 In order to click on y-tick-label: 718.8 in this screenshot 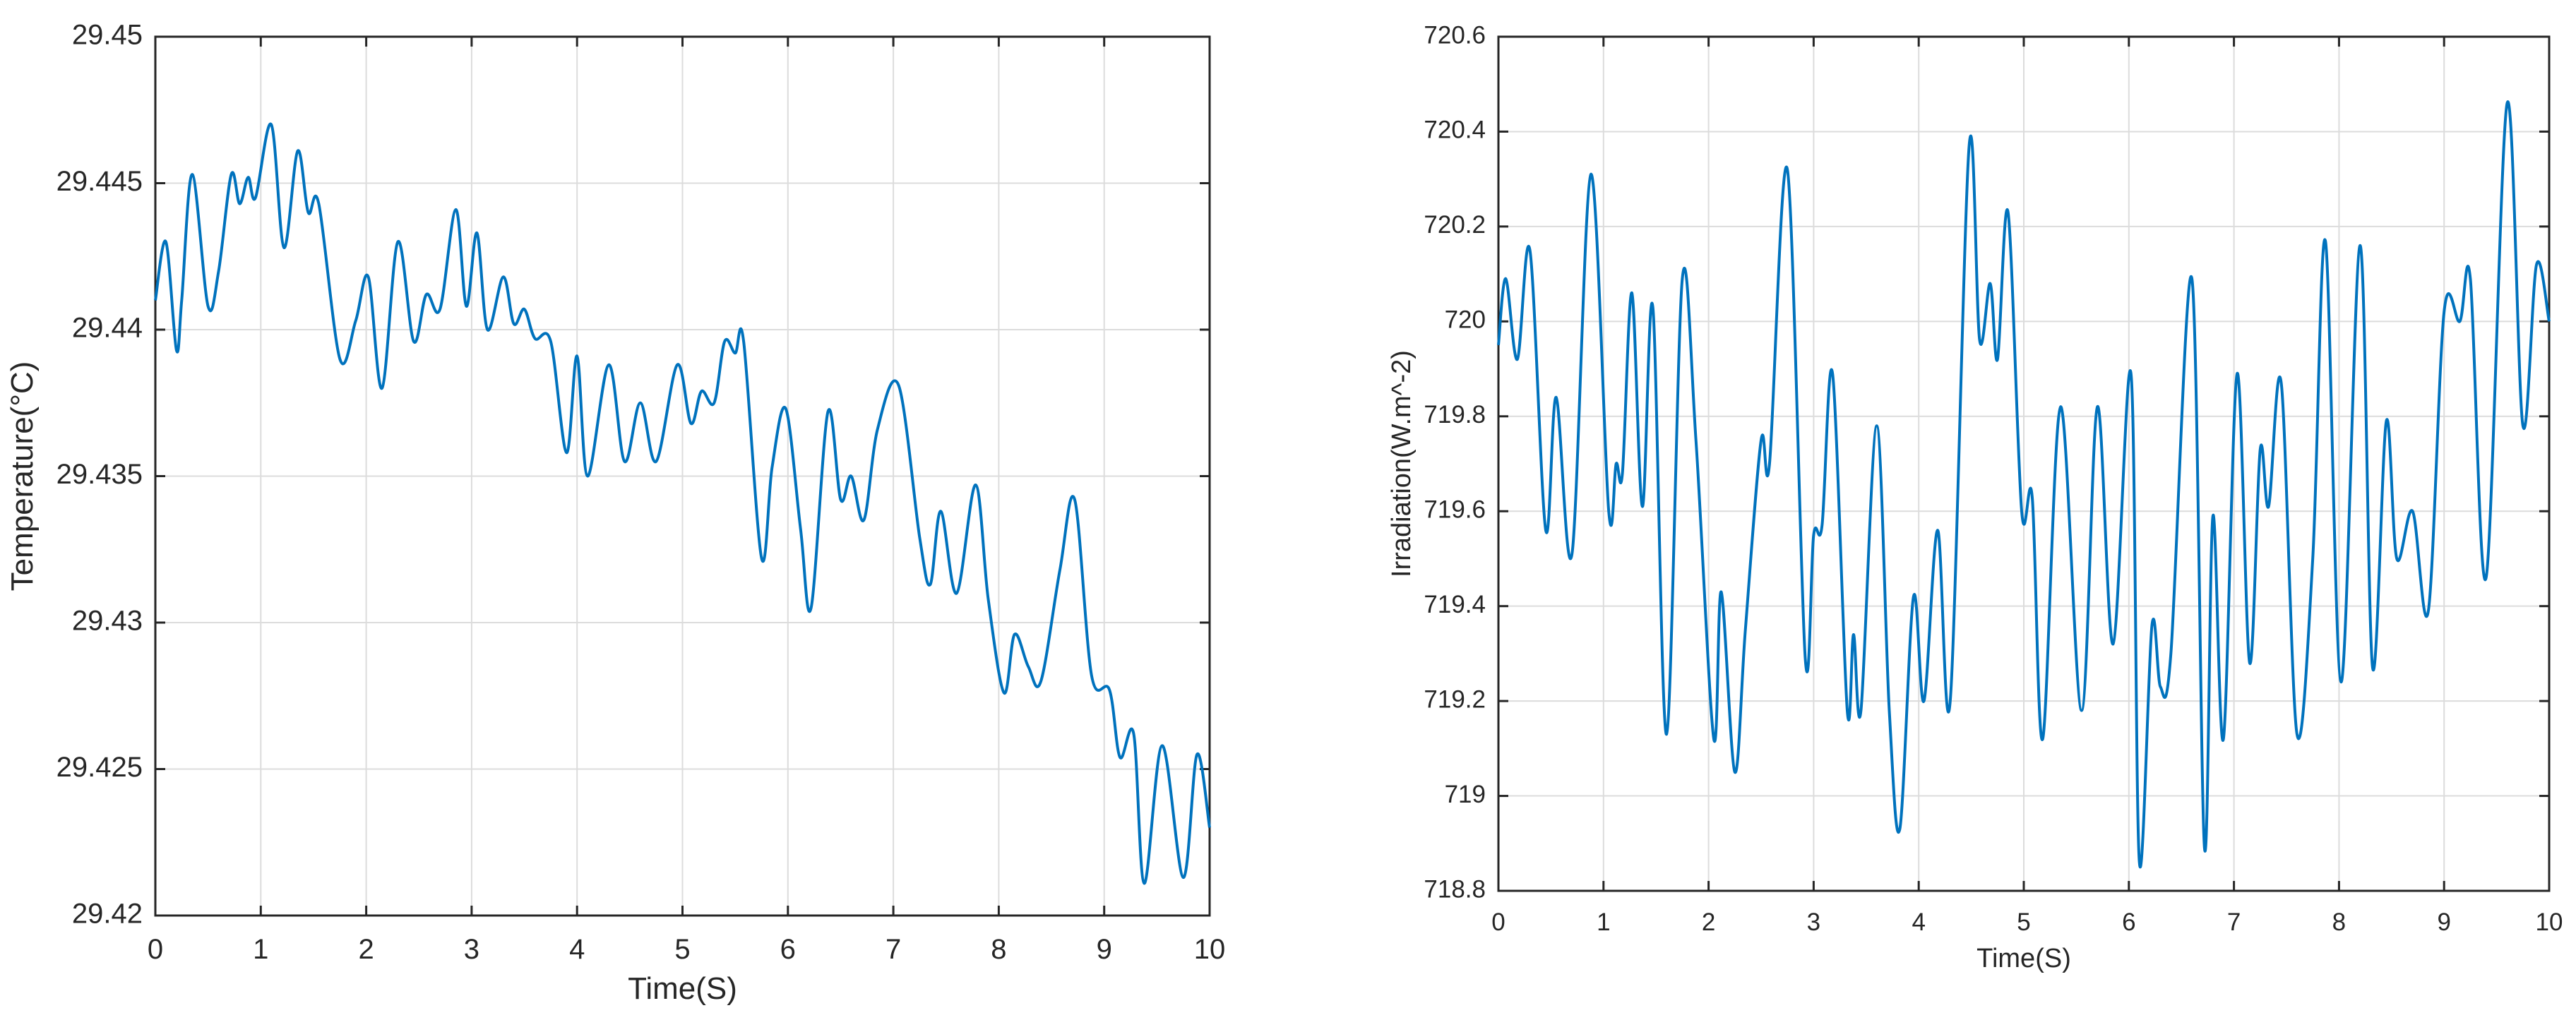, I will do `click(1455, 889)`.